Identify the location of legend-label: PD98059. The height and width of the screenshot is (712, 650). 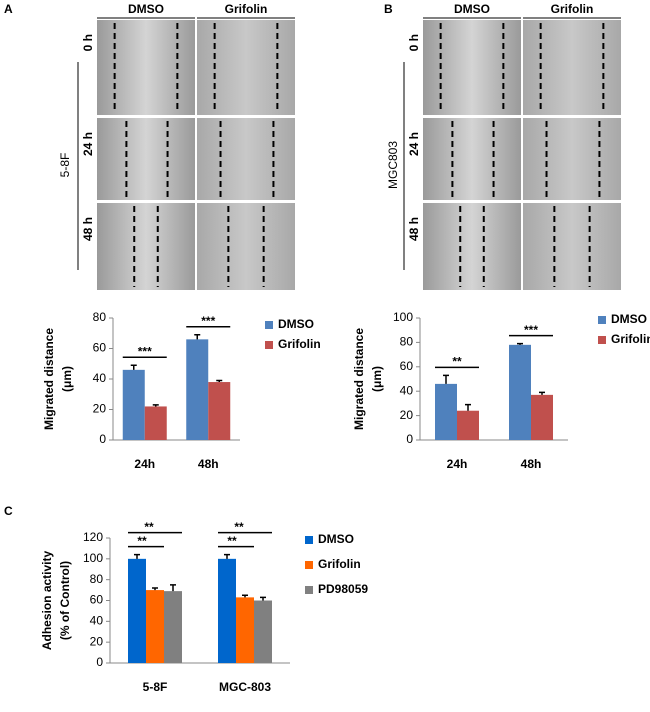
(343, 589).